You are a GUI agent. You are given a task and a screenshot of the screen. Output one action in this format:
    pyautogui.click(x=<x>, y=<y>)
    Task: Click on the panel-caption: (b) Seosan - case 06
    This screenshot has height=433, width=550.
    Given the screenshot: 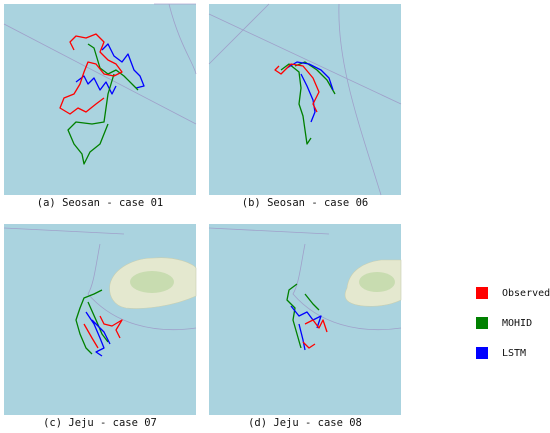 What is the action you would take?
    pyautogui.click(x=305, y=203)
    